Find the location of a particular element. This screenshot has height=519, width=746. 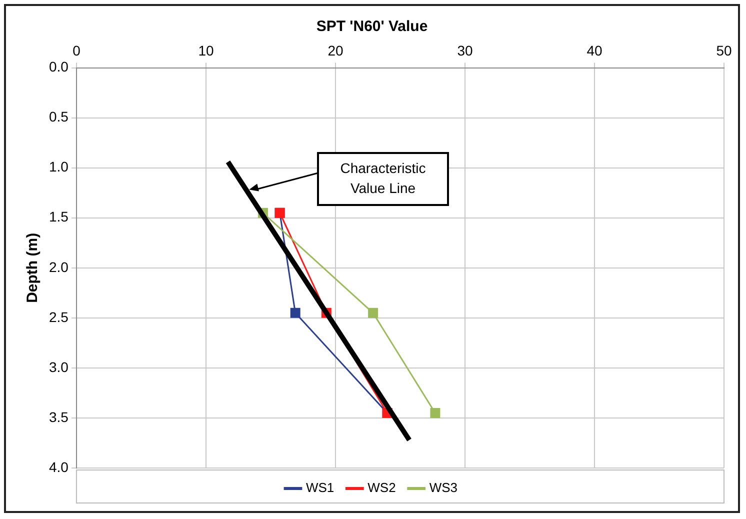

y-tick-label: 0.5 is located at coordinates (58, 116).